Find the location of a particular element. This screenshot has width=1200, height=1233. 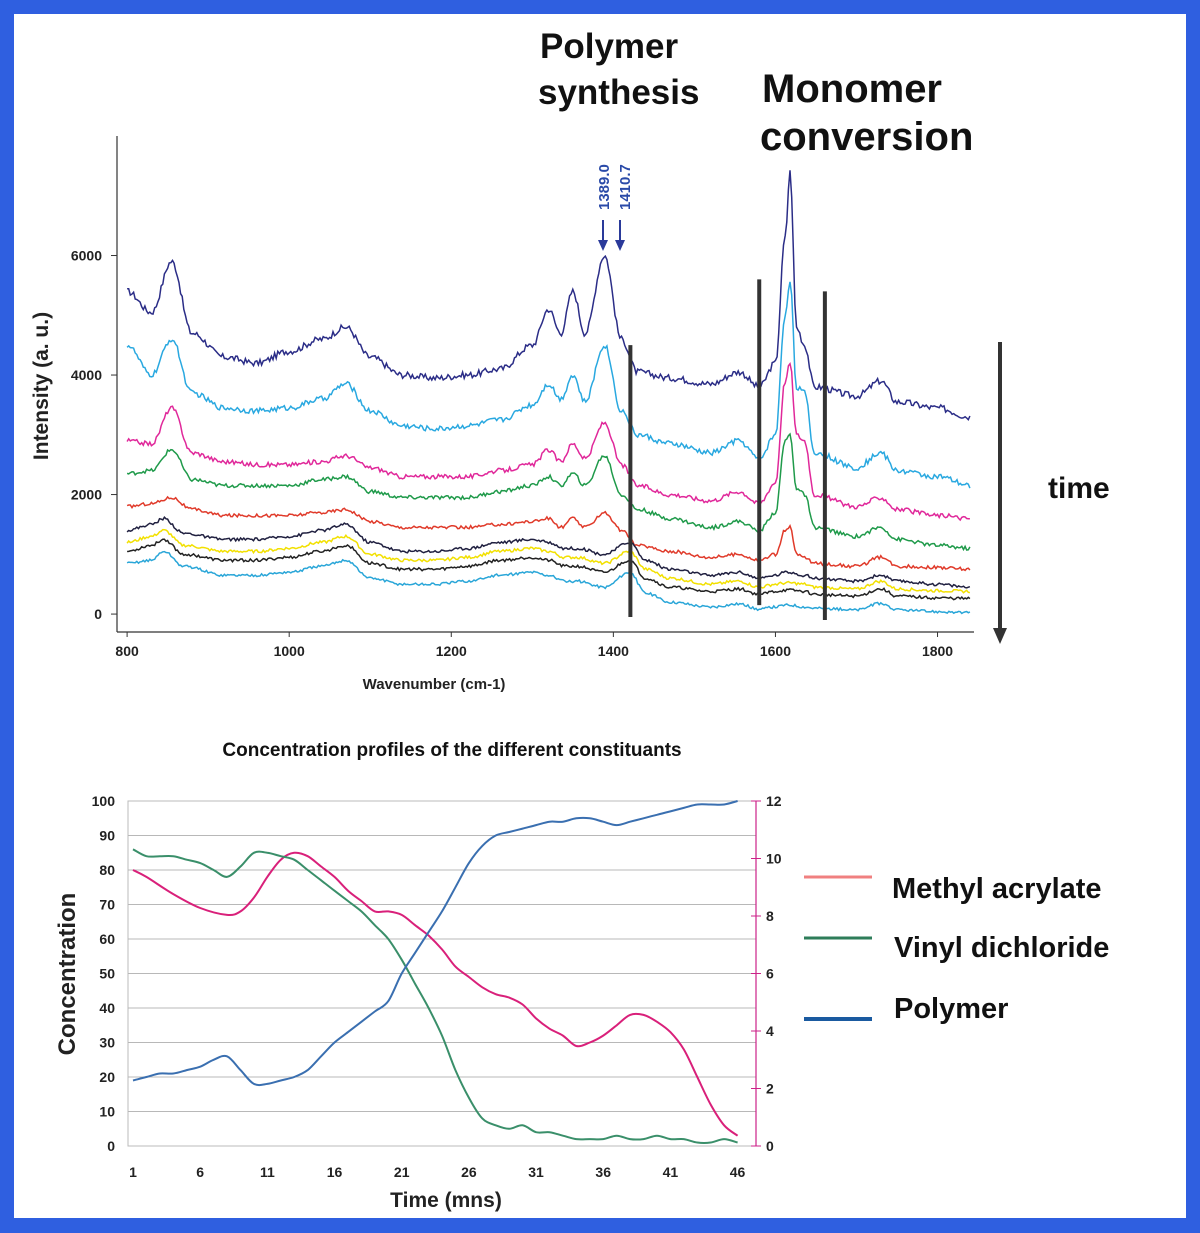

x-tick-label: 21 is located at coordinates (402, 1172).